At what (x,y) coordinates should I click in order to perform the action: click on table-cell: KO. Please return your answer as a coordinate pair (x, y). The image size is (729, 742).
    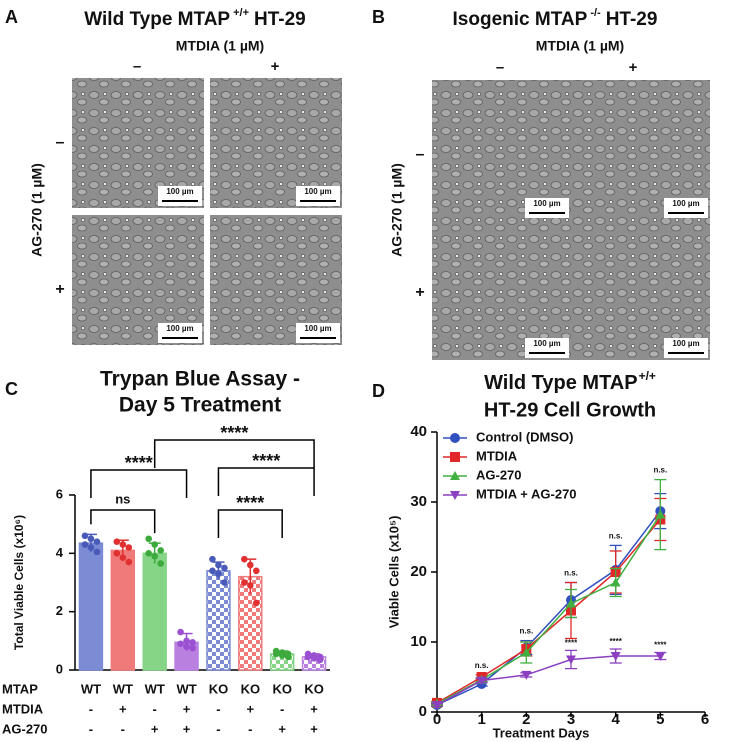
    Looking at the image, I should click on (219, 688).